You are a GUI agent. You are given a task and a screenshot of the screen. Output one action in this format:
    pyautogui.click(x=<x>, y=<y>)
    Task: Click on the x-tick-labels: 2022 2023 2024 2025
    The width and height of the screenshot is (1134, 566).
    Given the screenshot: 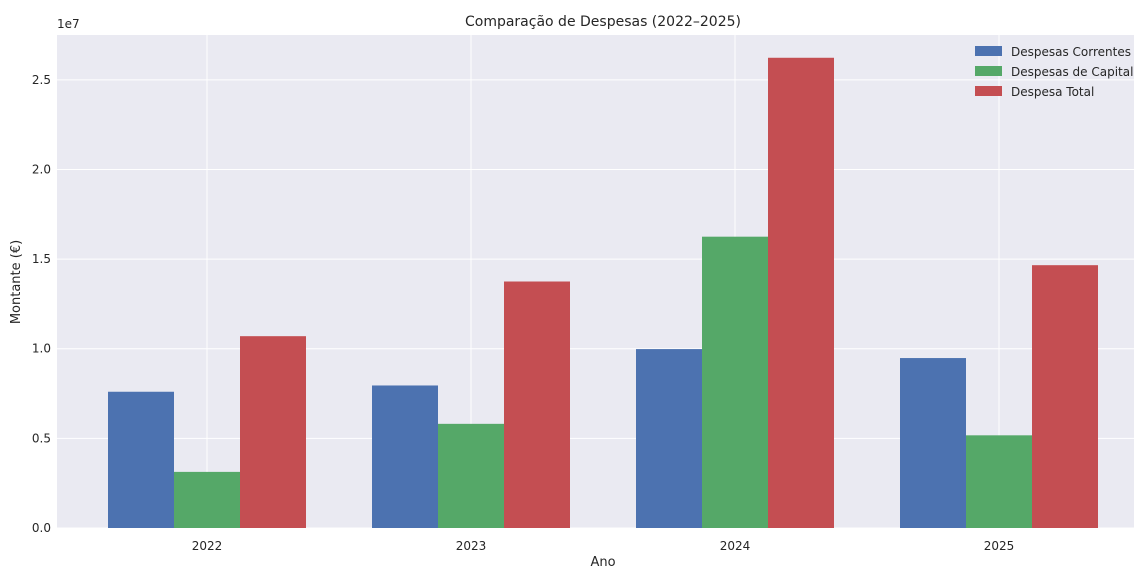 What is the action you would take?
    pyautogui.click(x=603, y=546)
    